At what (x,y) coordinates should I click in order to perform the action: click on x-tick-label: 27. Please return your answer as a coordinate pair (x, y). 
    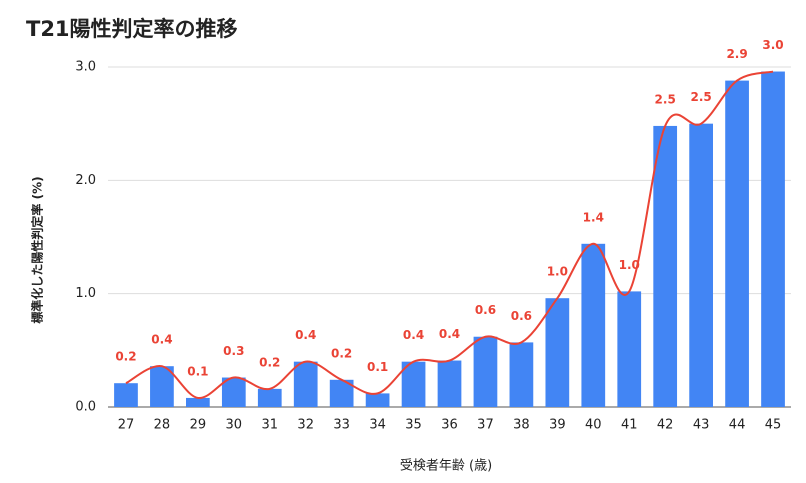
    Looking at the image, I should click on (126, 425).